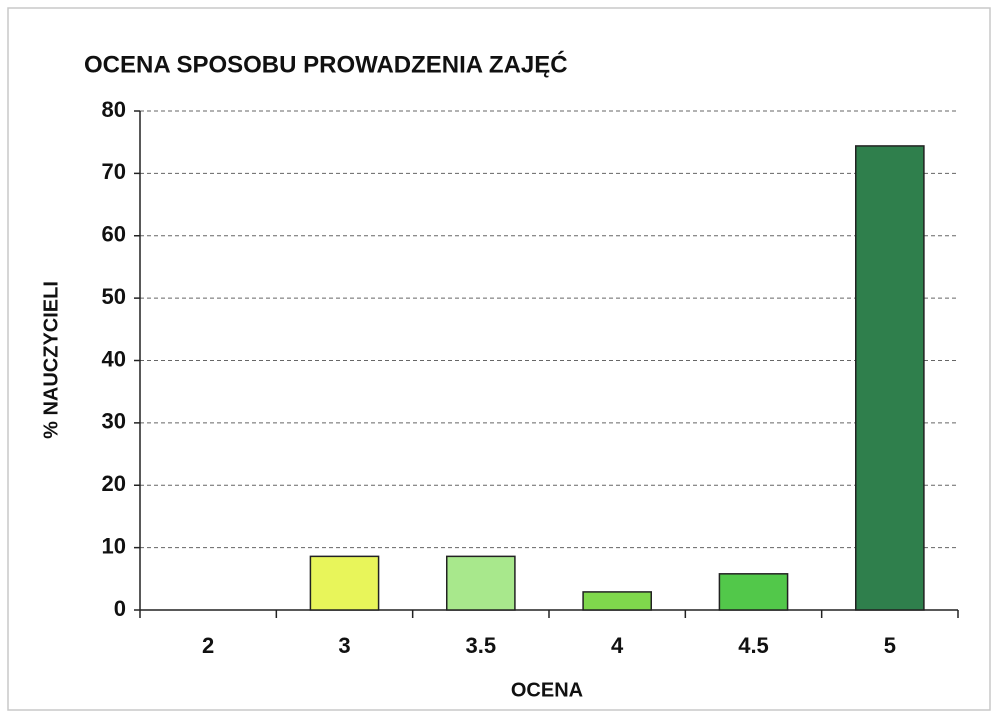 This screenshot has height=718, width=998. I want to click on x-tick-label: 3, so click(344, 645).